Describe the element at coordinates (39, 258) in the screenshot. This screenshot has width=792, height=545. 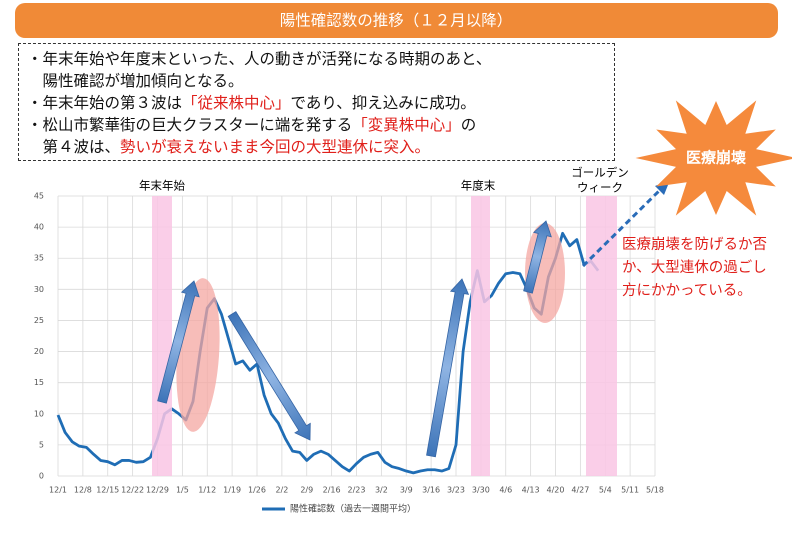
I see `y-tick-label: 35` at that location.